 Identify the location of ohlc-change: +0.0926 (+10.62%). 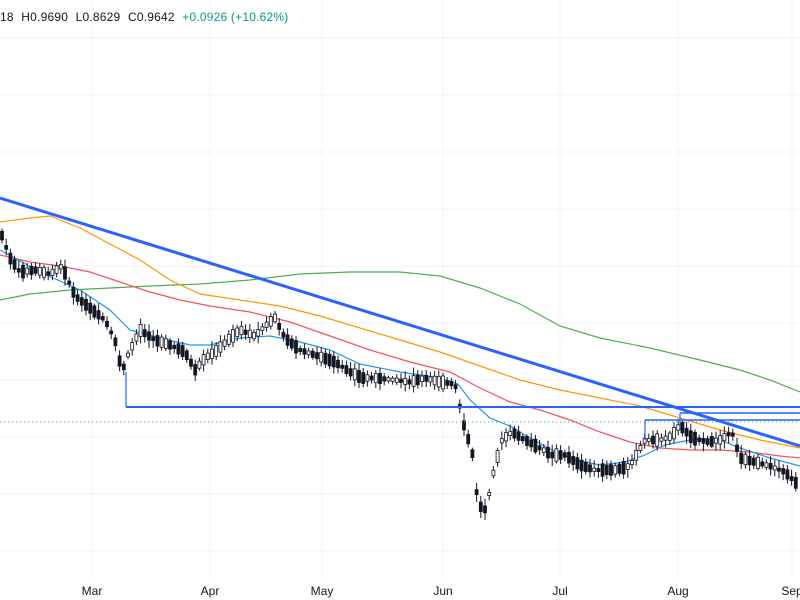
(235, 17).